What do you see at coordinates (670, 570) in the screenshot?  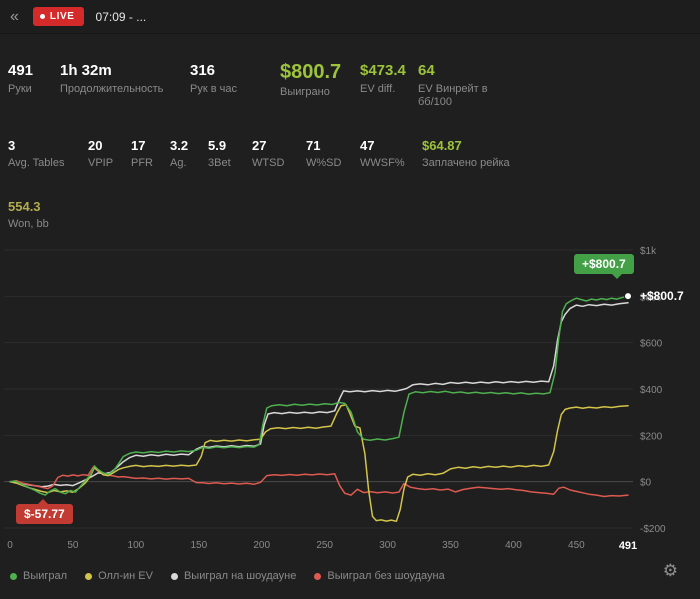 I see `settings-gear-icon: ⚙` at bounding box center [670, 570].